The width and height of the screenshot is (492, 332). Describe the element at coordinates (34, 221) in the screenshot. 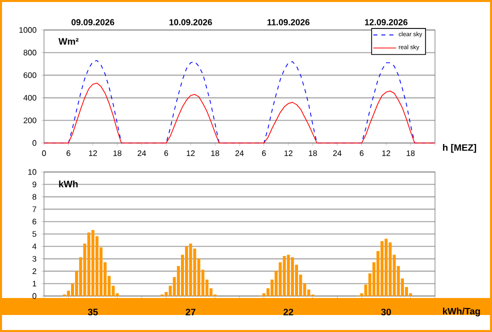

I see `y-tick-label: 6` at that location.